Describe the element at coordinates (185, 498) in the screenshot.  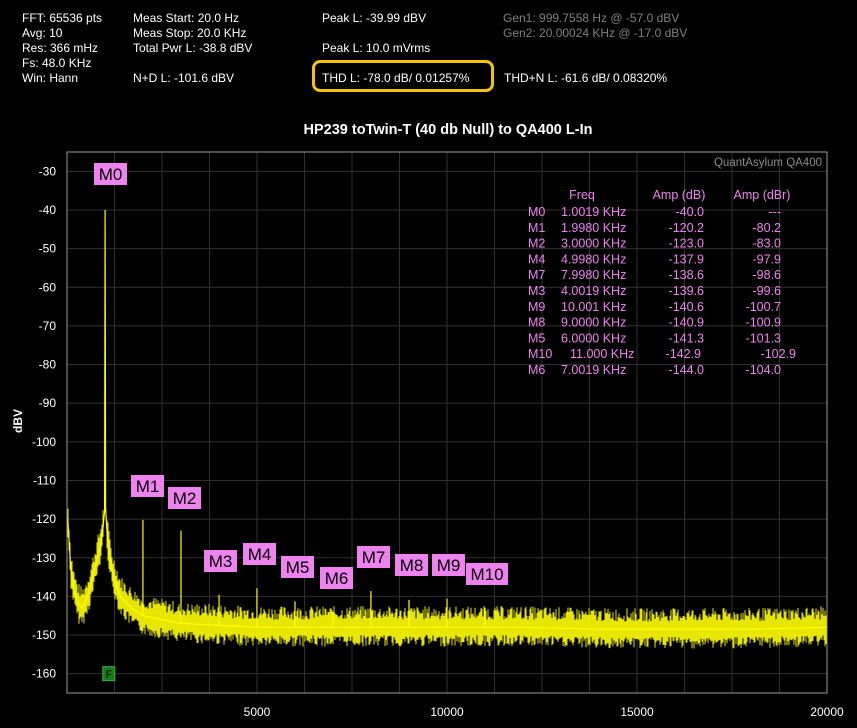
I see `marker-label-m2: M2` at that location.